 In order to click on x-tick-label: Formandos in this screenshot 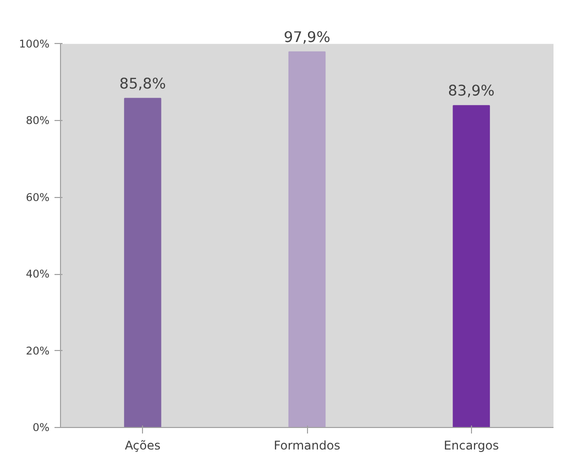, I will do `click(307, 445)`.